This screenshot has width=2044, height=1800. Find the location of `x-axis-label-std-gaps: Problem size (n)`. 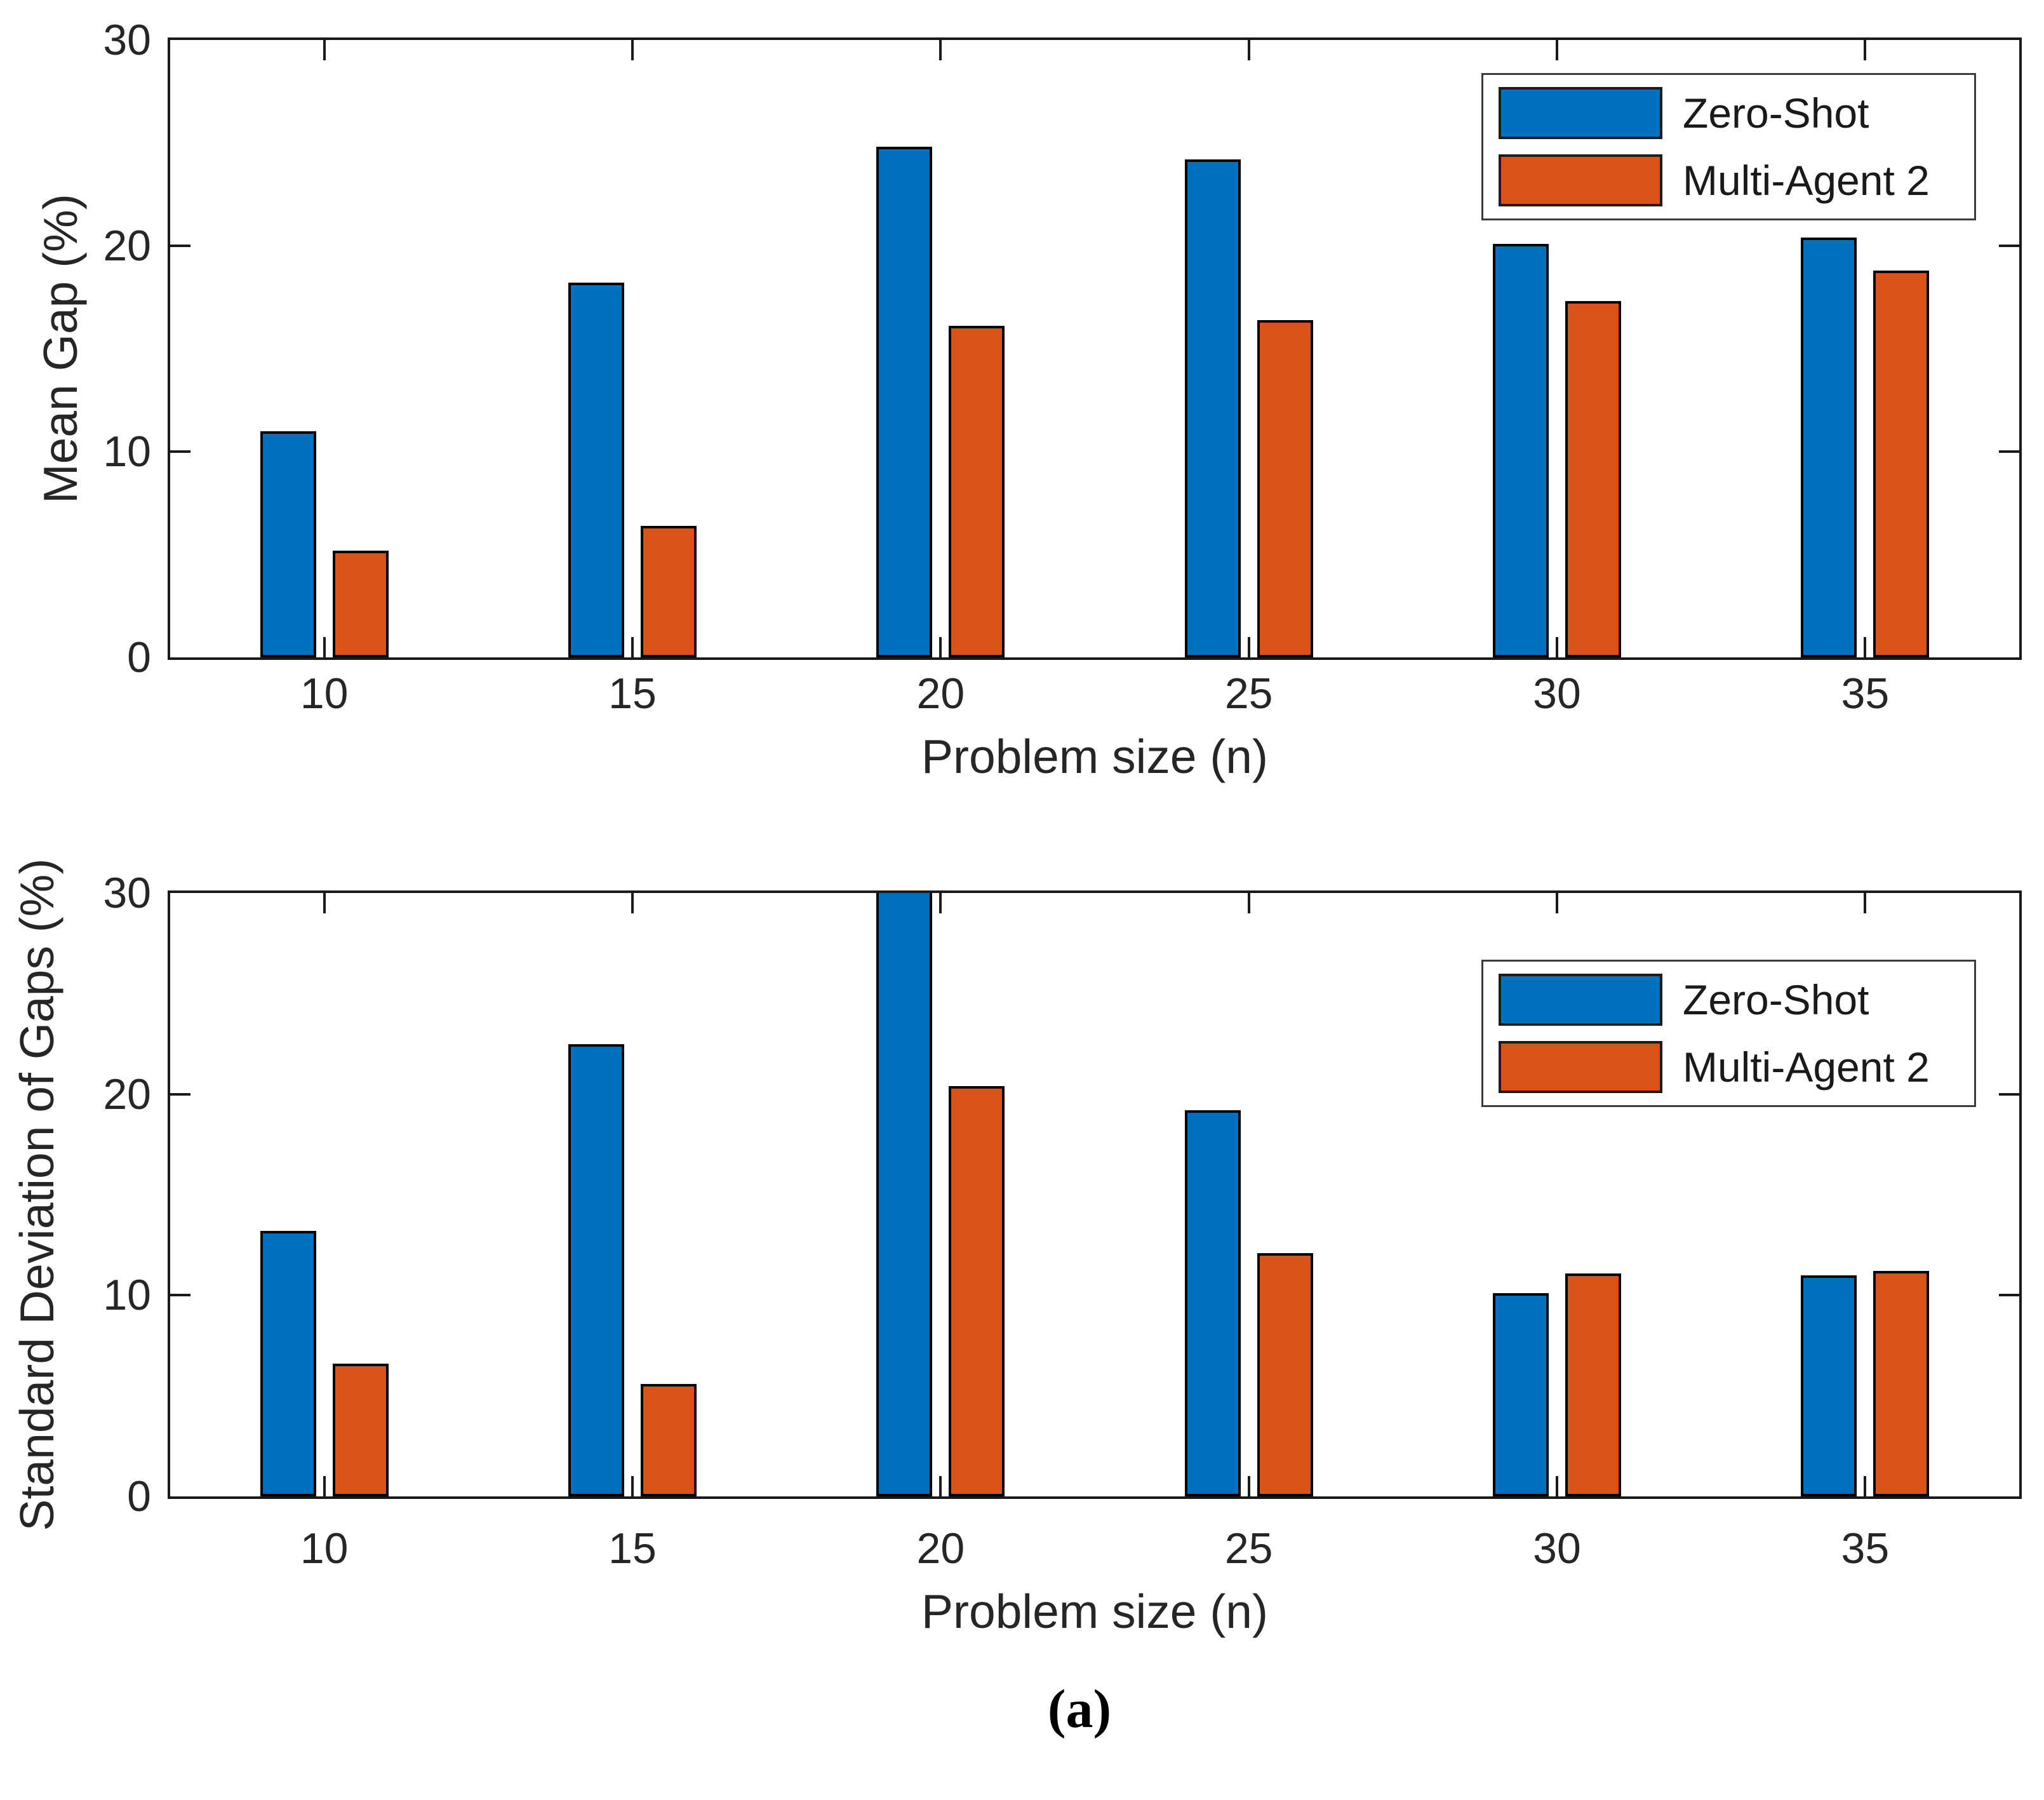

x-axis-label-std-gaps: Problem size (n) is located at coordinates (1094, 1612).